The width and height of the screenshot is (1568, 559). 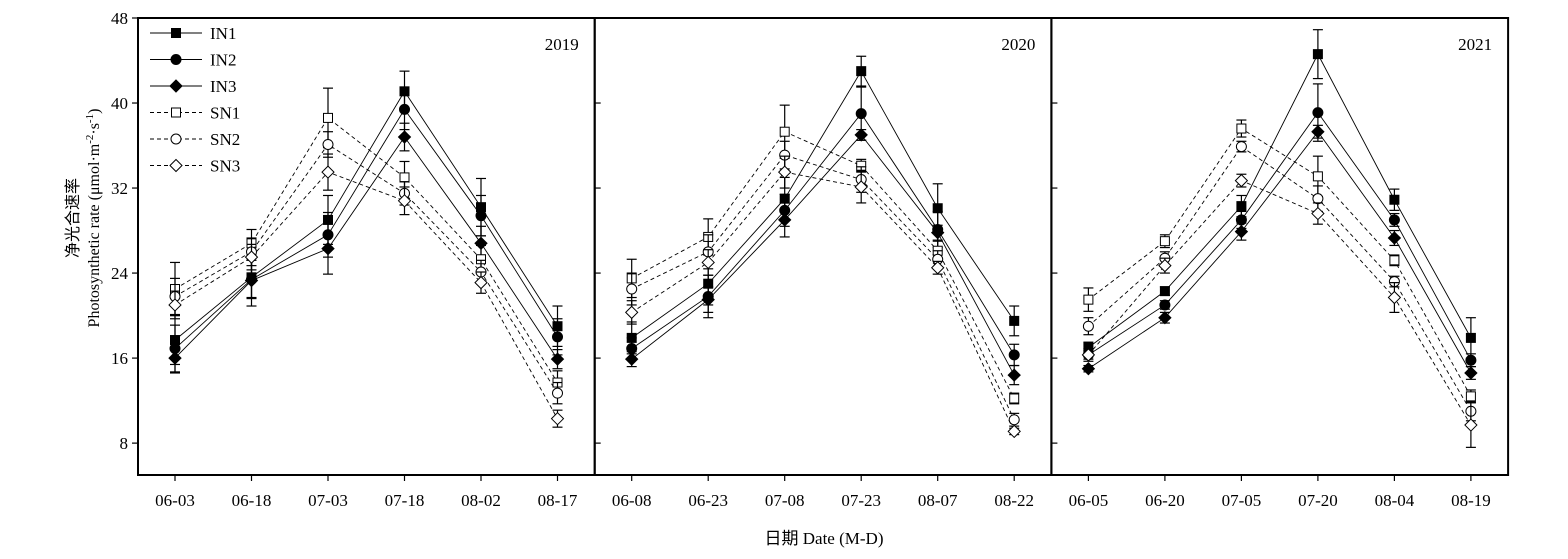 What do you see at coordinates (120, 273) in the screenshot?
I see `y-tick-label: 24` at bounding box center [120, 273].